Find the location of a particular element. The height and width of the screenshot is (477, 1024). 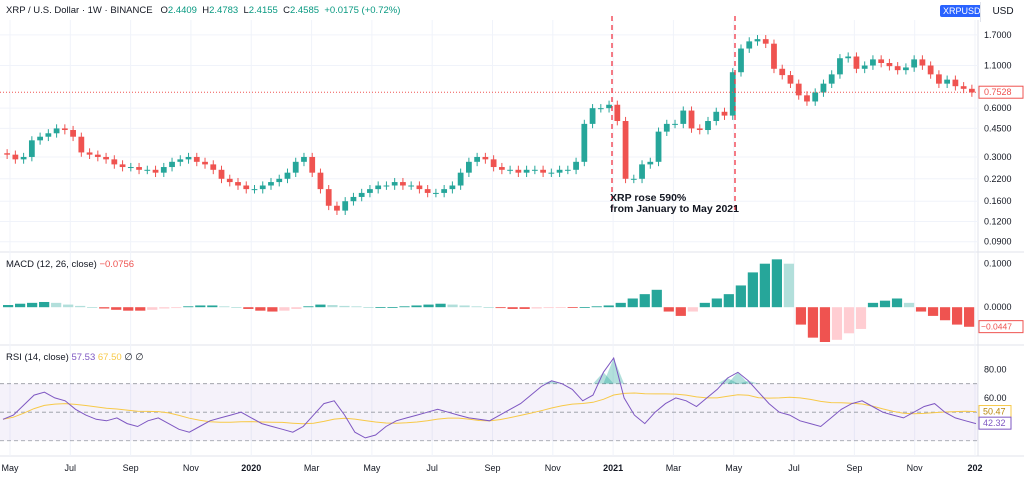

time-tick-label: Sep is located at coordinates (492, 468).